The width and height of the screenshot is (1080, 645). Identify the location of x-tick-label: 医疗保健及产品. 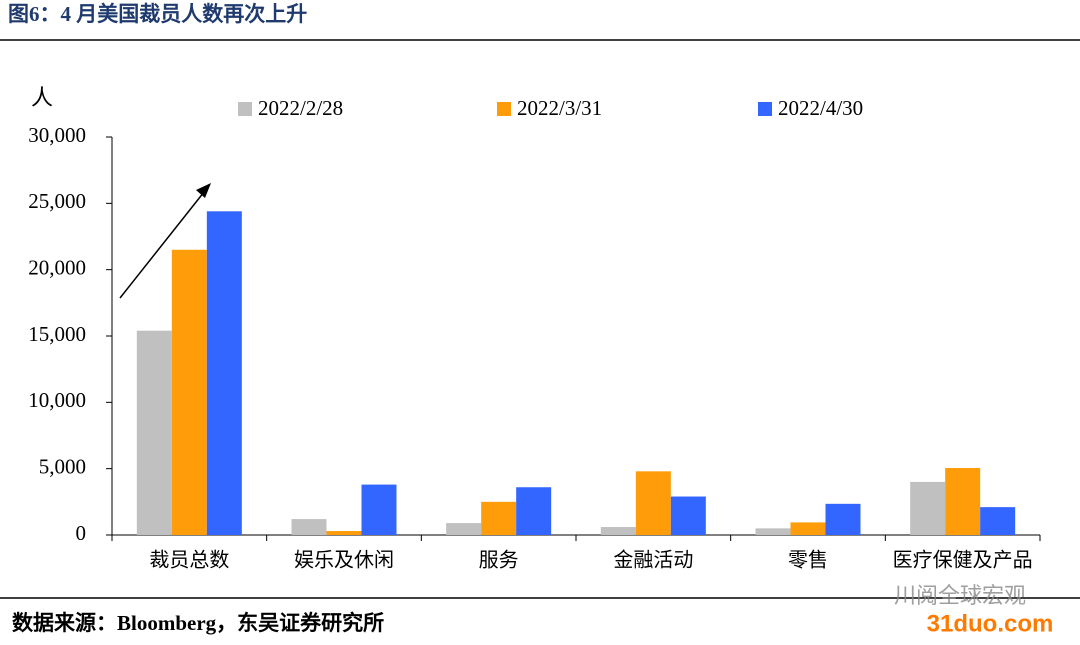
(963, 560).